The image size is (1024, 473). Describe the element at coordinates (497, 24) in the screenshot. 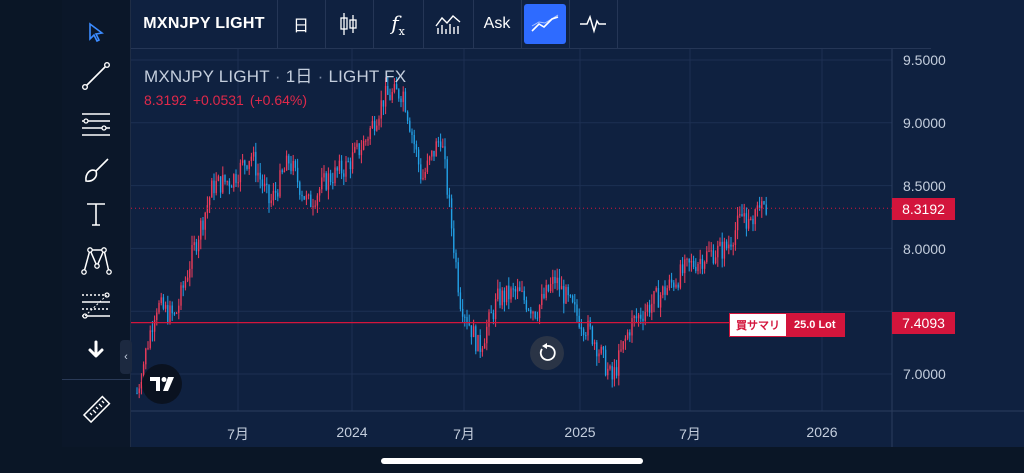

I see `ask-button: Ask` at that location.